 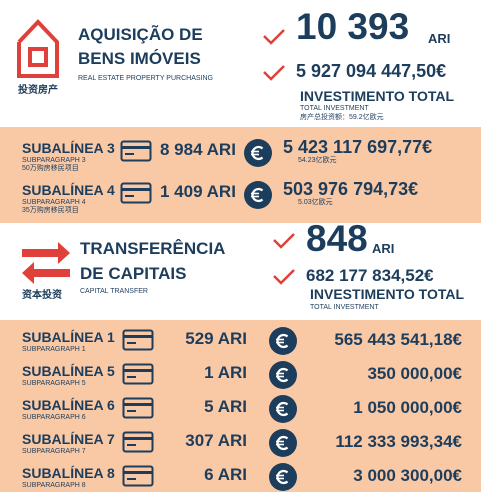 I want to click on row-name: SUBALÍNEA 5, so click(x=68, y=371).